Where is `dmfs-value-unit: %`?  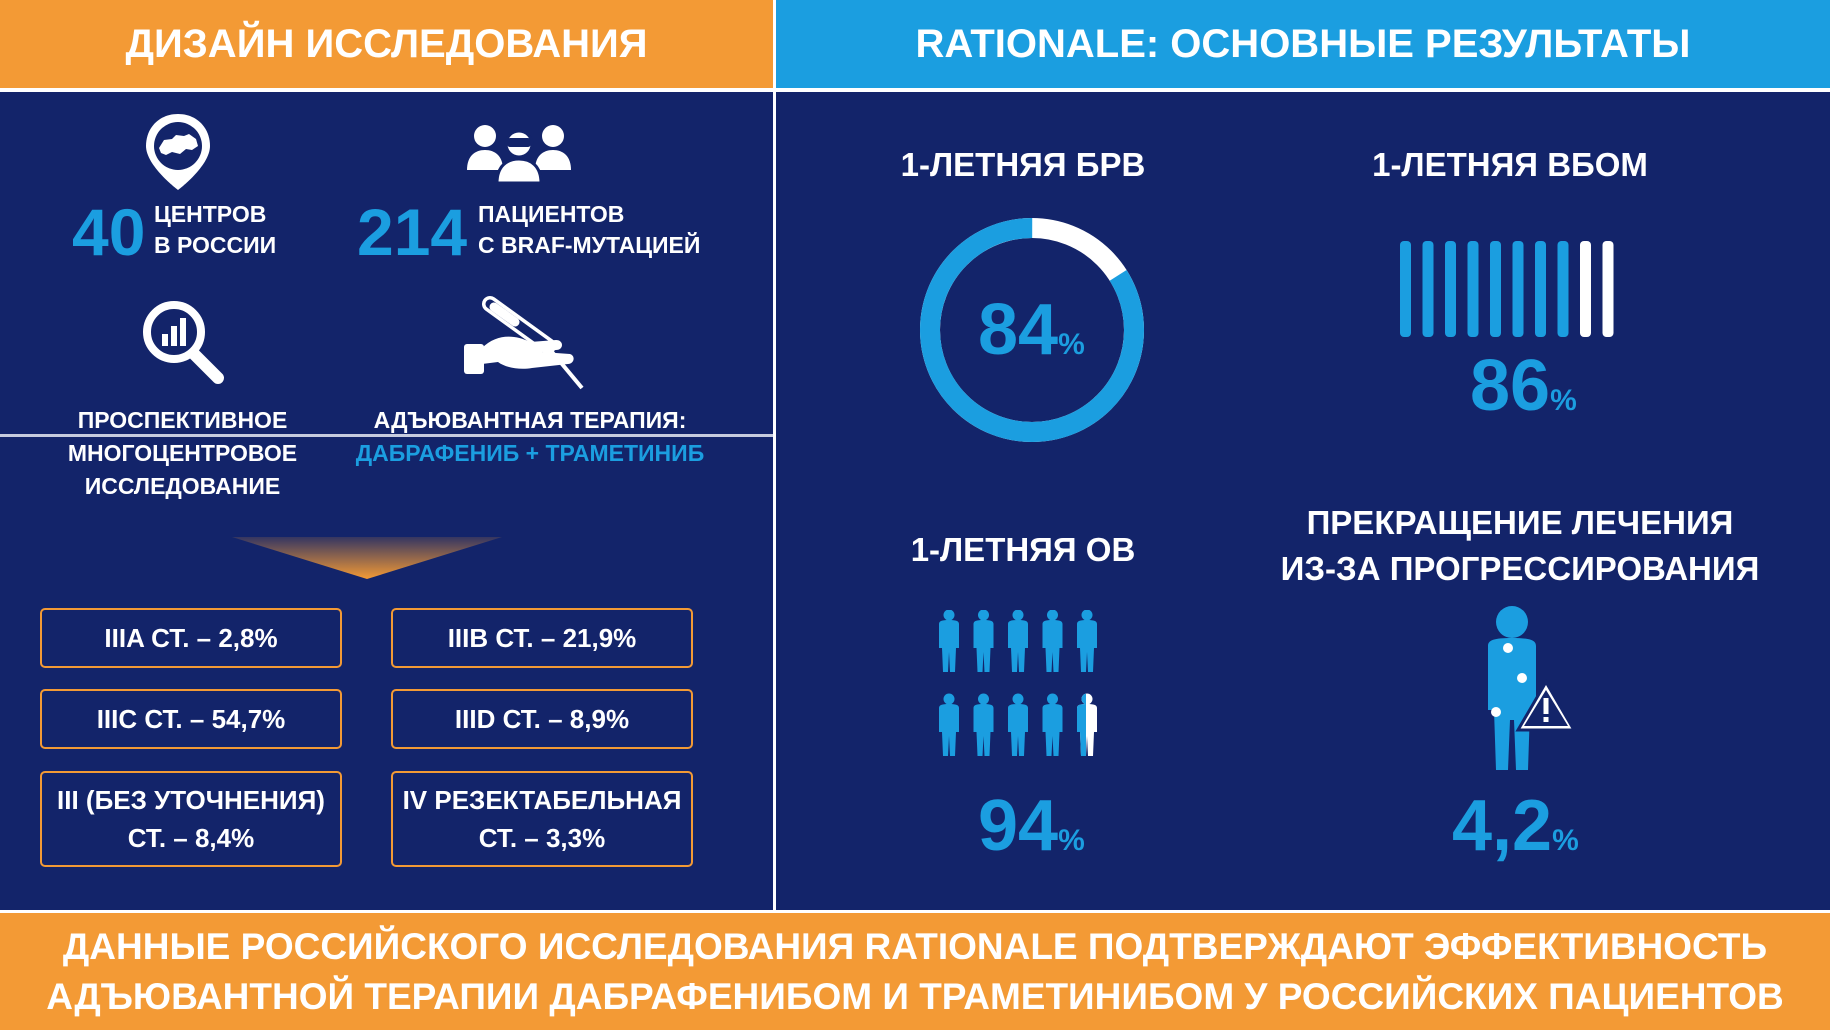 dmfs-value-unit: % is located at coordinates (1563, 400).